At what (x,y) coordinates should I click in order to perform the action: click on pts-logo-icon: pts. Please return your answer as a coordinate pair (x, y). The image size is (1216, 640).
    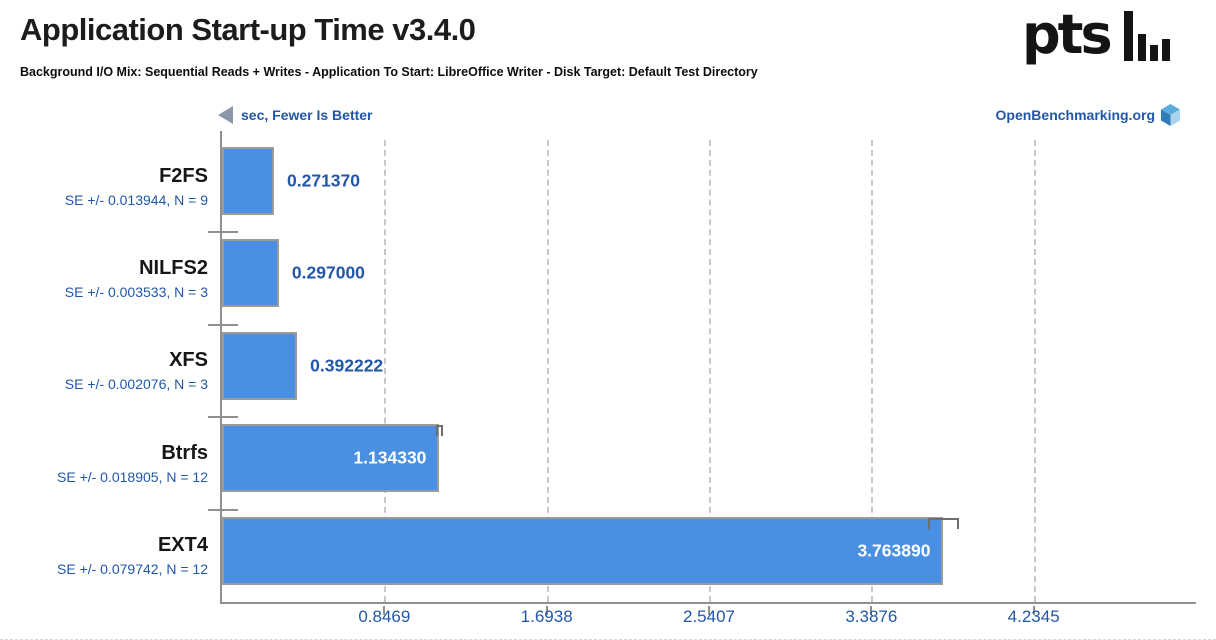
    Looking at the image, I should click on (1096, 34).